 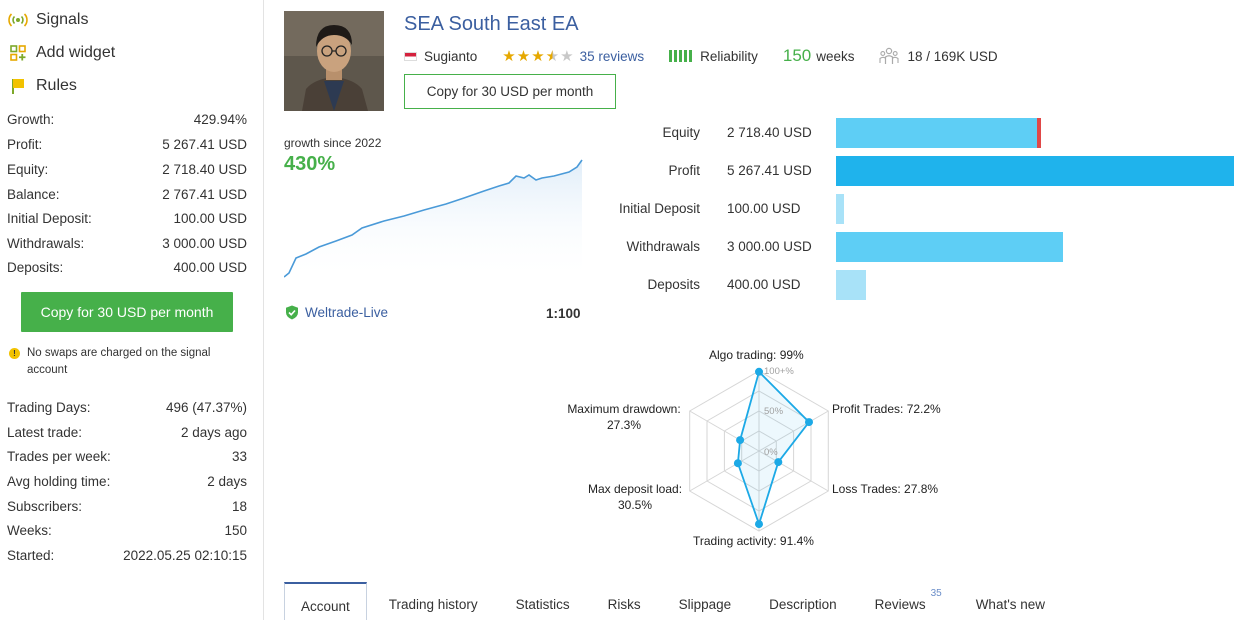 I want to click on stat-label: Growth:, so click(x=31, y=119).